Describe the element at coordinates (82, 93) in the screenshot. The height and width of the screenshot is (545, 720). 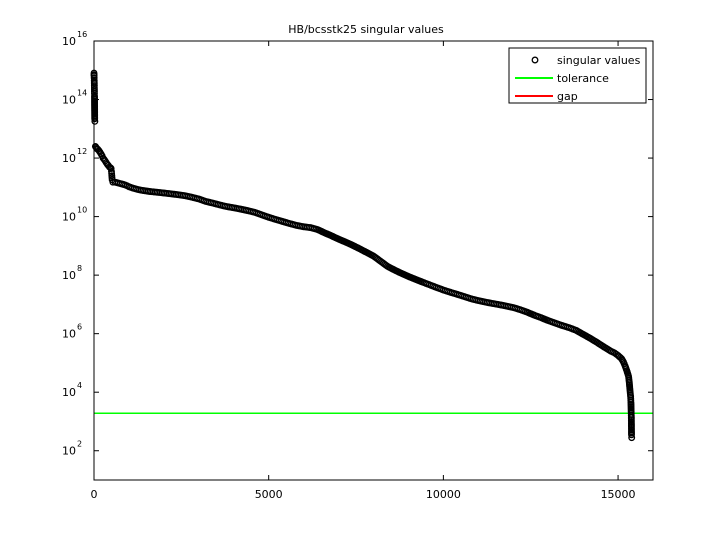
I see `y-tick-label-exponent: 14` at that location.